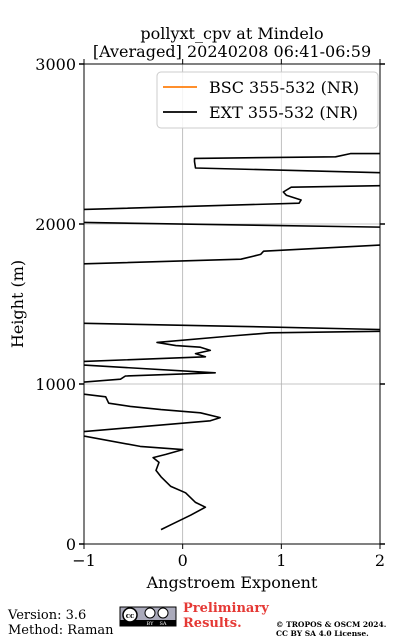 This screenshot has height=640, width=400. I want to click on x-tick-label: 0, so click(183, 560).